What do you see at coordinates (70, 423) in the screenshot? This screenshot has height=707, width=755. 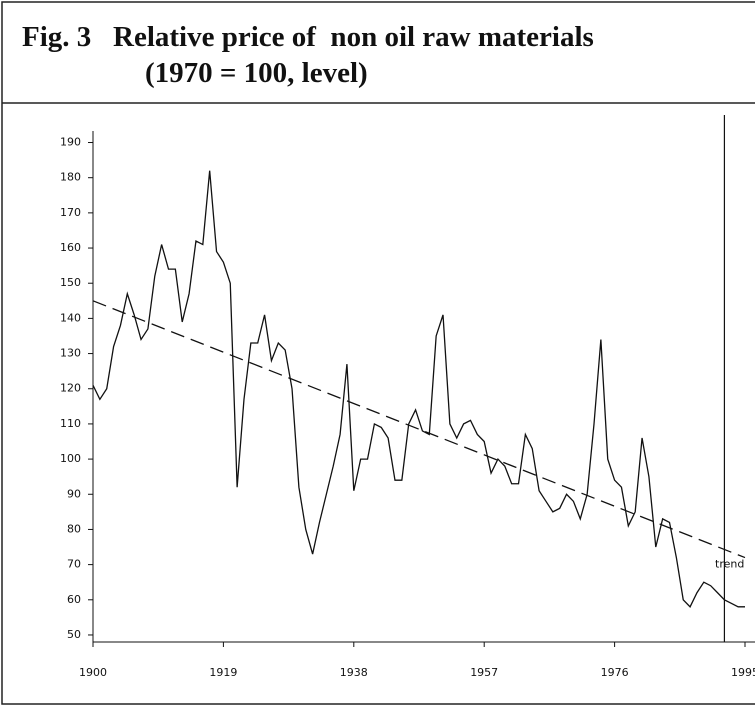 I see `y-tick-label: 110` at bounding box center [70, 423].